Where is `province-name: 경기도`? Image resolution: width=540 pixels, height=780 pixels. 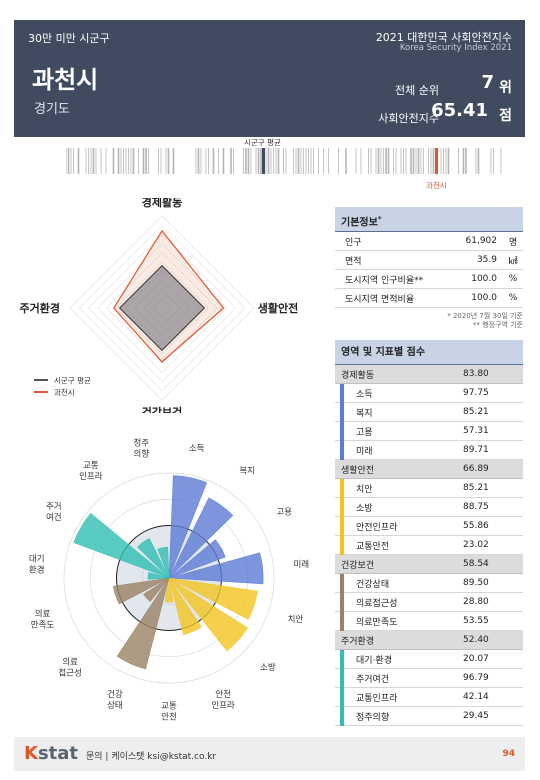 province-name: 경기도 is located at coordinates (52, 109).